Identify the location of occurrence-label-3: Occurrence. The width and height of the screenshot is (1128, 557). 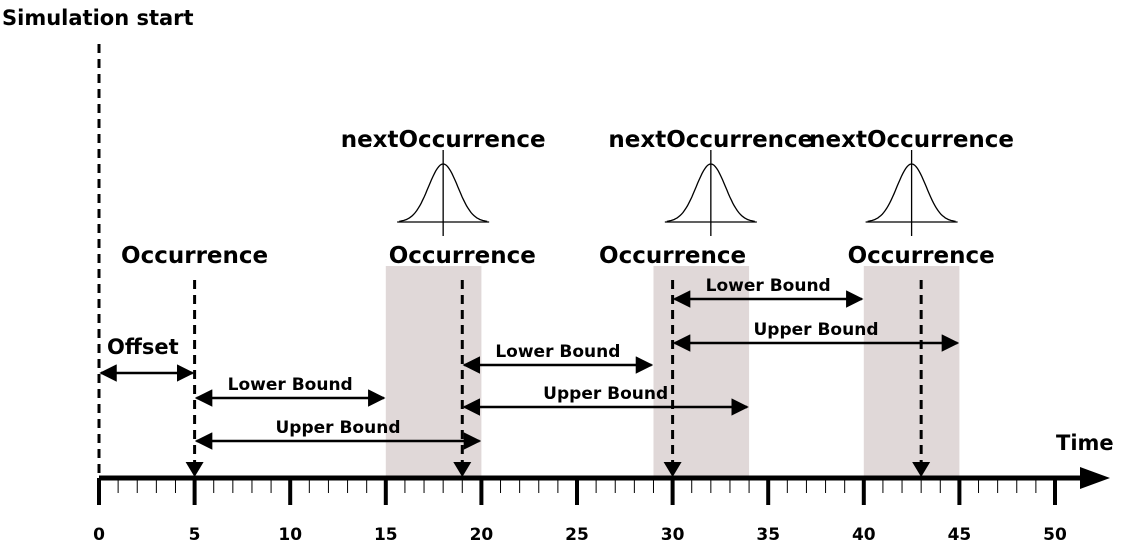
(921, 256).